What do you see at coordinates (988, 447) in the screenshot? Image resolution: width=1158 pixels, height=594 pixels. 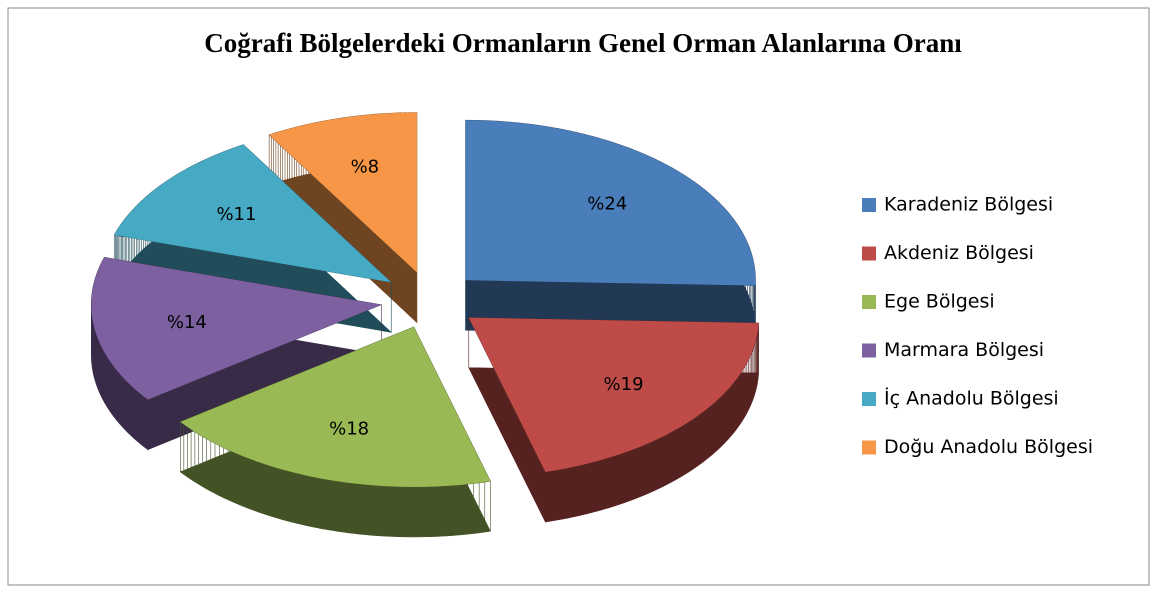 I see `legend-label: Doğu Anadolu Bölgesi` at bounding box center [988, 447].